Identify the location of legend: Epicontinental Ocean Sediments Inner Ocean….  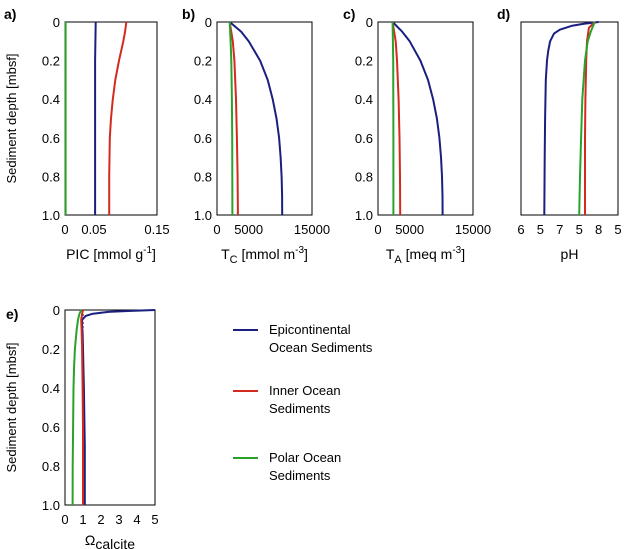
(303, 402).